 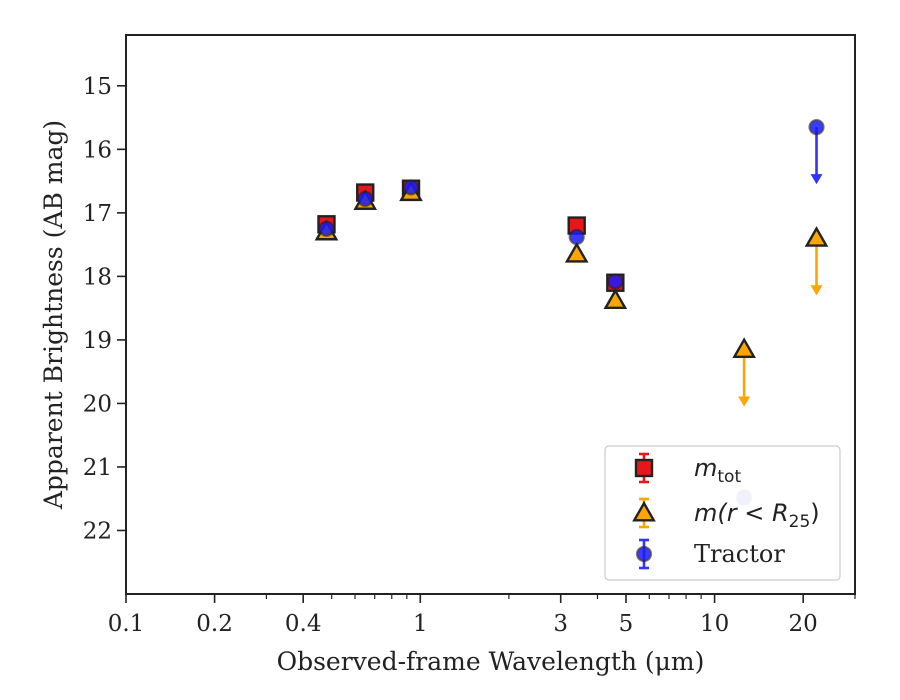 What do you see at coordinates (214, 624) in the screenshot?
I see `x-tick-label: 0.2` at bounding box center [214, 624].